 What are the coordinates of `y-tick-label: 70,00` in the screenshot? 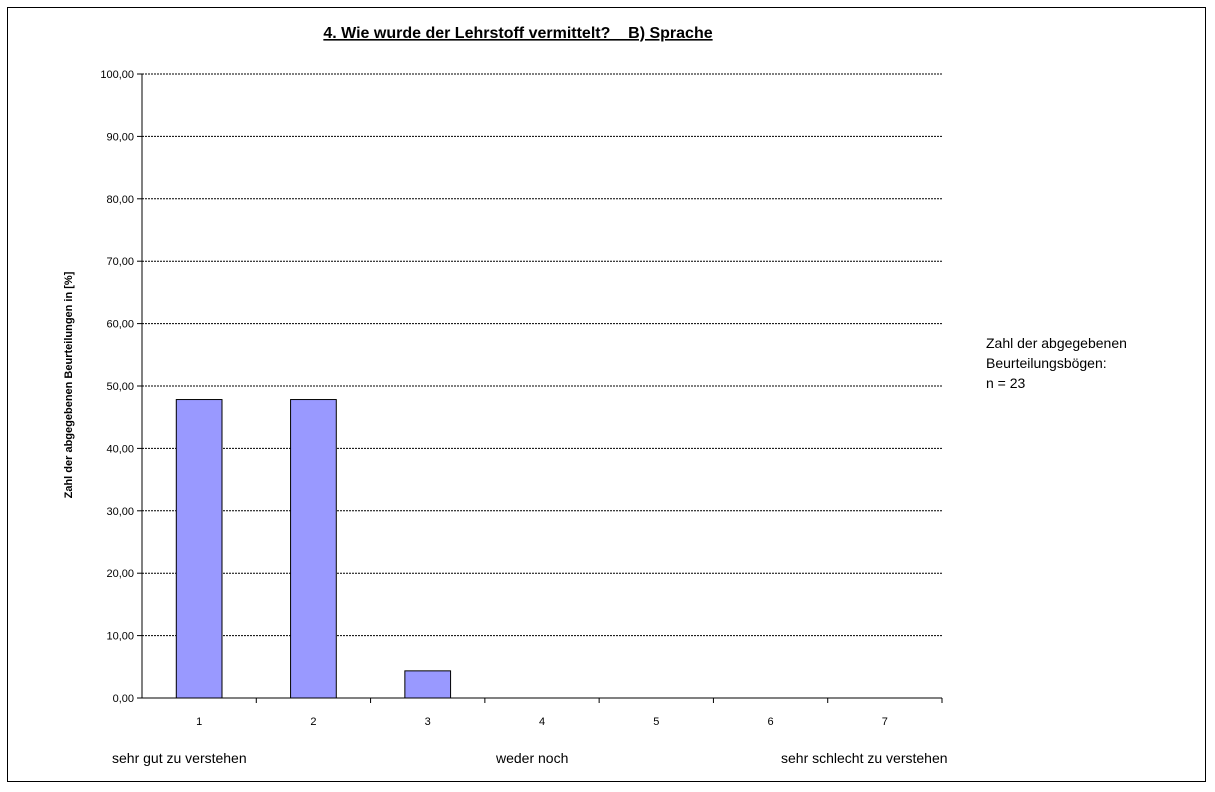 It's located at (120, 262).